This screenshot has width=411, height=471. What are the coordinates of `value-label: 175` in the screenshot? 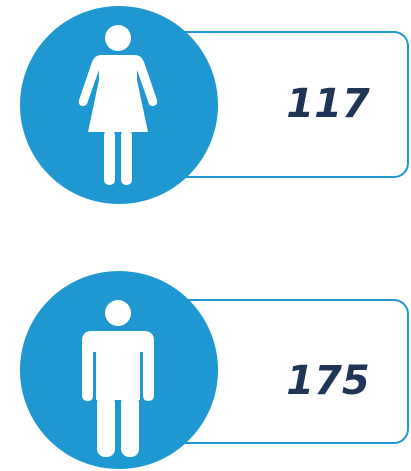 It's located at (328, 381).